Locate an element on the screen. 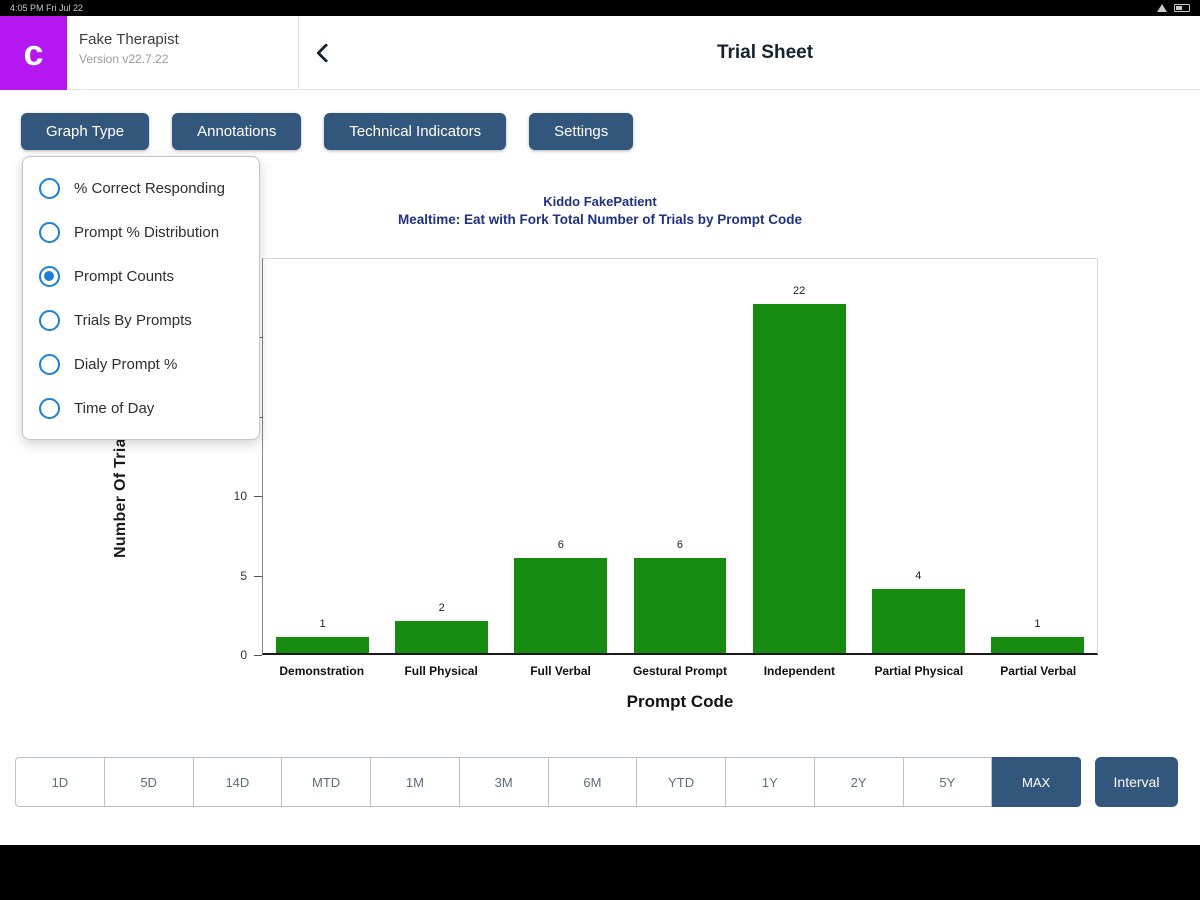  graph-type-option-prompt-counts: Prompt Counts is located at coordinates (141, 276).